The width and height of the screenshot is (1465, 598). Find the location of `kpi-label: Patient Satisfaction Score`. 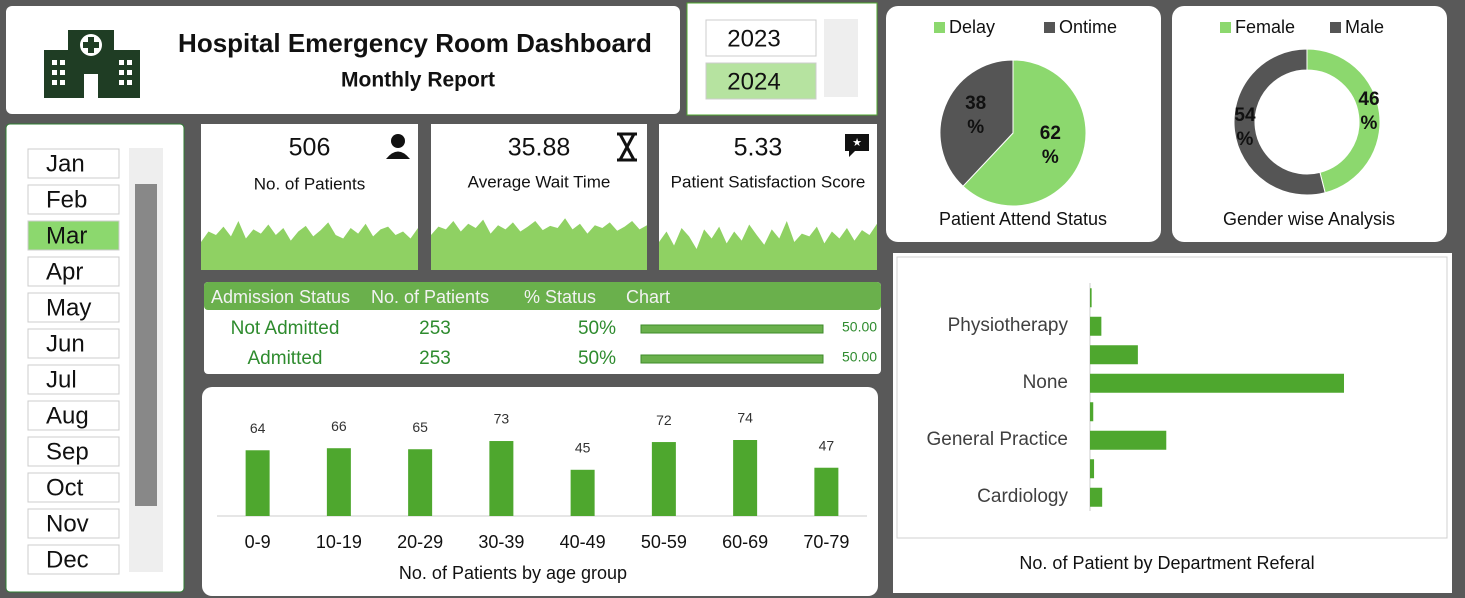

kpi-label: Patient Satisfaction Score is located at coordinates (768, 181).